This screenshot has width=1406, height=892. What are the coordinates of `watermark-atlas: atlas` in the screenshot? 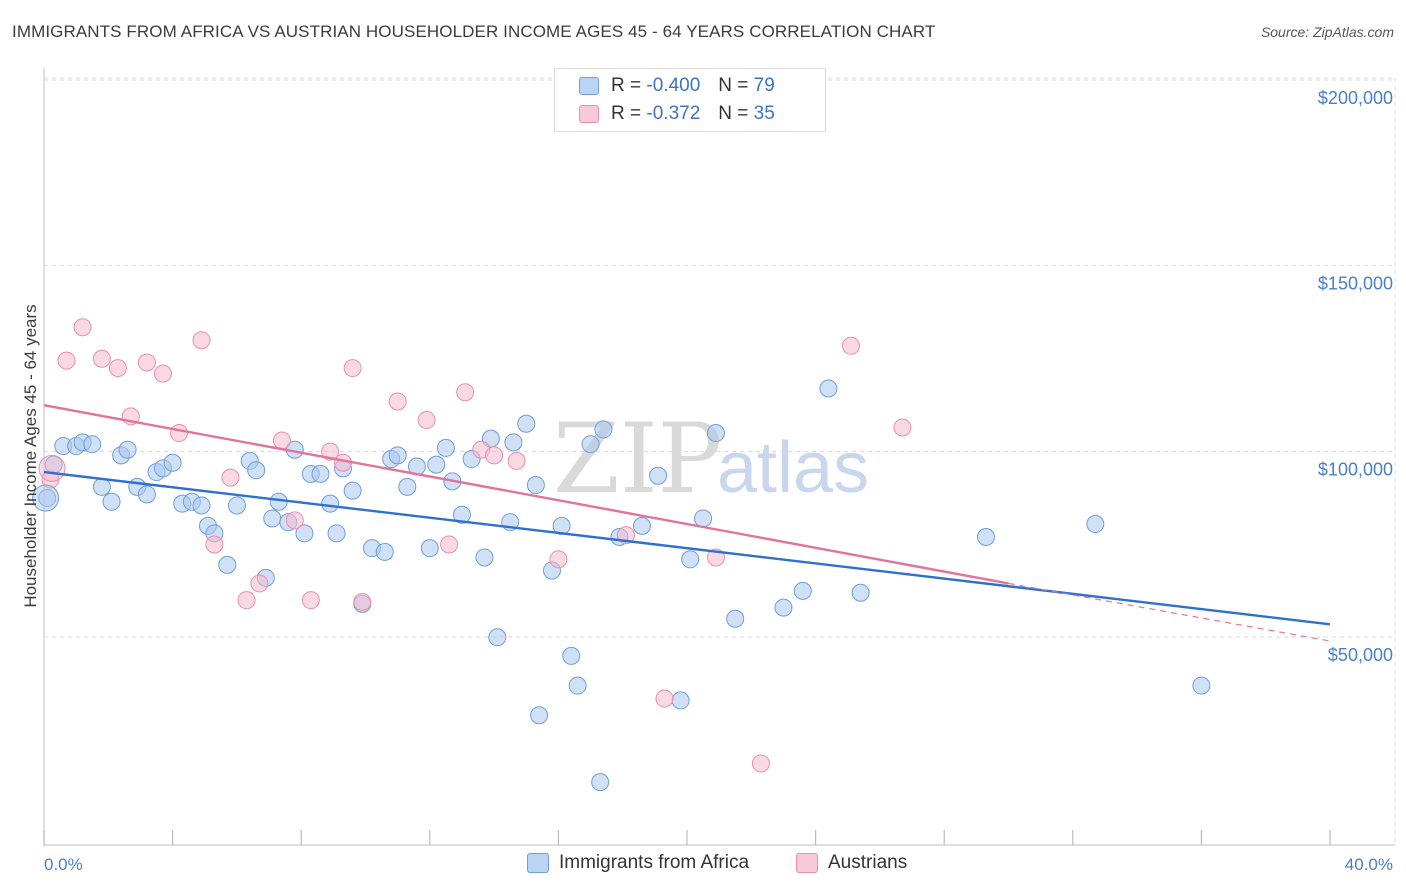 It's located at (793, 468).